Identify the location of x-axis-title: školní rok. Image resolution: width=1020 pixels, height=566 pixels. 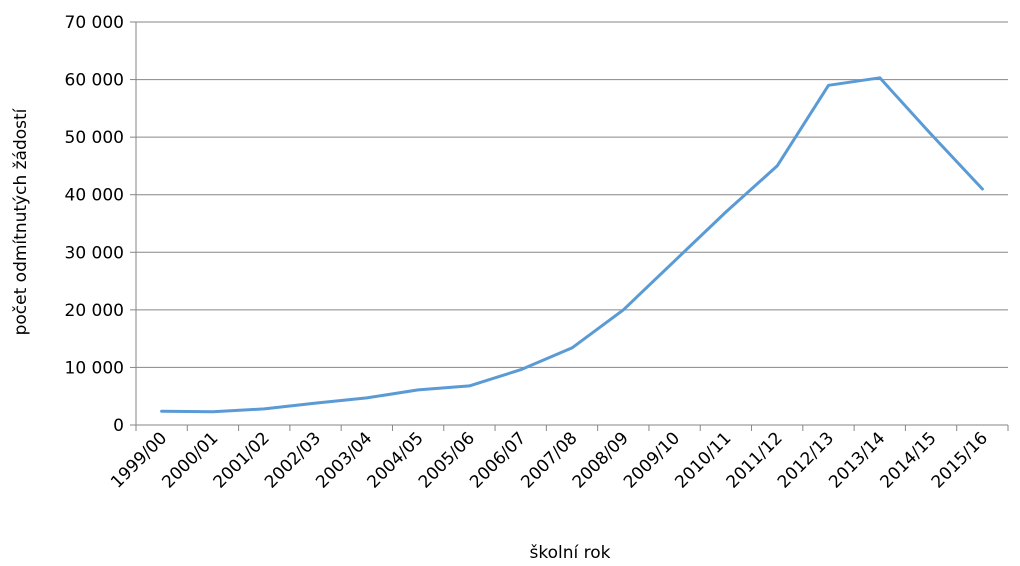
(570, 553).